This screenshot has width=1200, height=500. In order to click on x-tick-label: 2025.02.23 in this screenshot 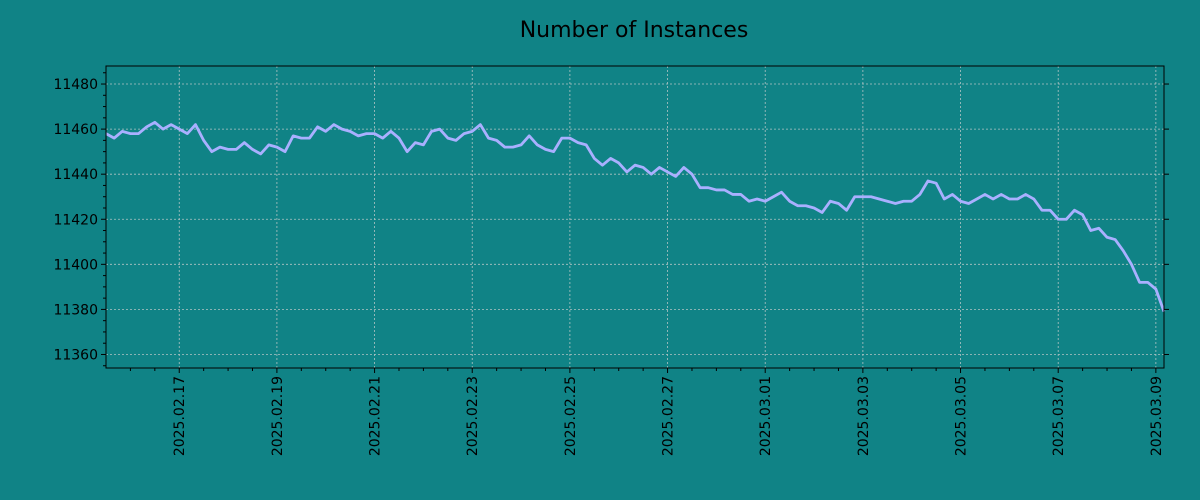, I will do `click(473, 416)`.